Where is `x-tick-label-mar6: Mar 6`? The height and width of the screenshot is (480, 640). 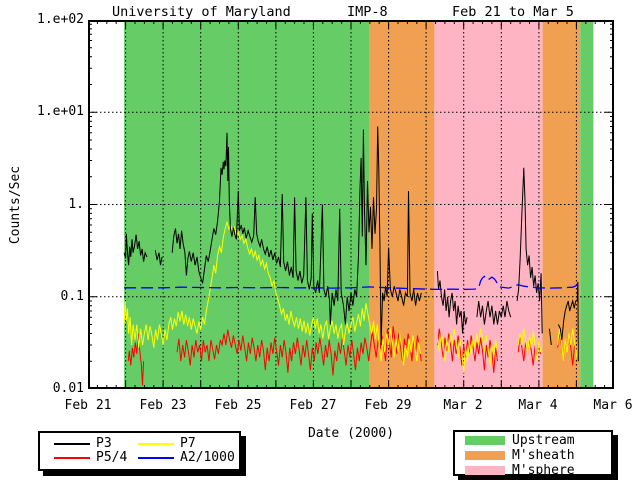 x-tick-label-mar6: Mar 6 is located at coordinates (613, 405).